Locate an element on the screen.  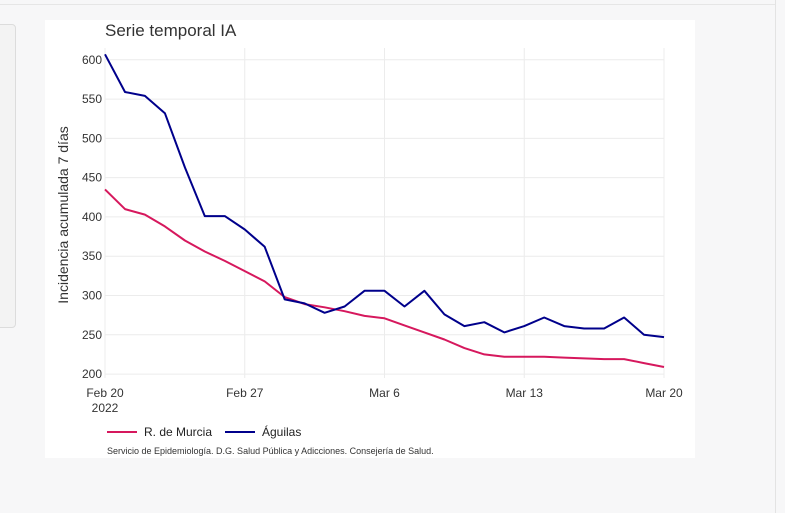
y-tick-label: 300 is located at coordinates (92, 296).